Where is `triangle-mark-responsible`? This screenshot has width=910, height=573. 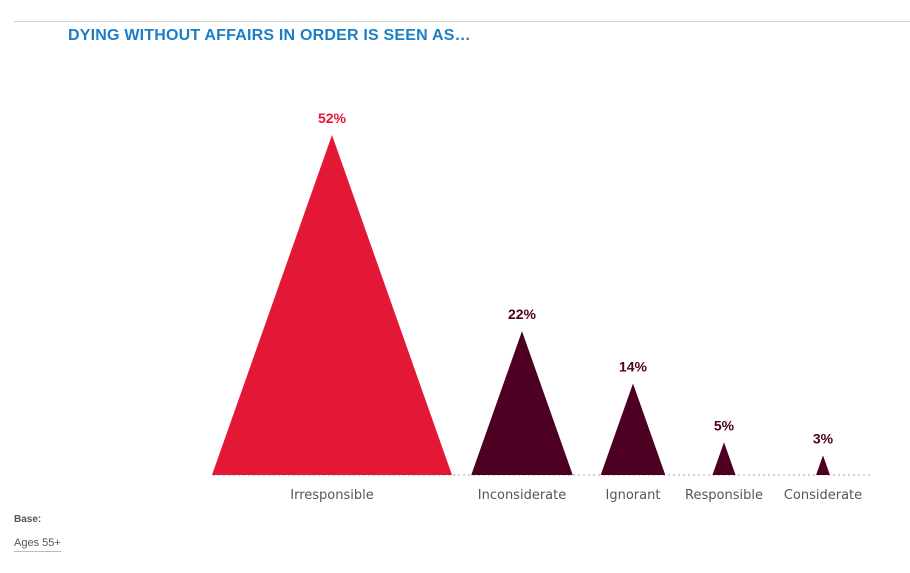
triangle-mark-responsible is located at coordinates (724, 458).